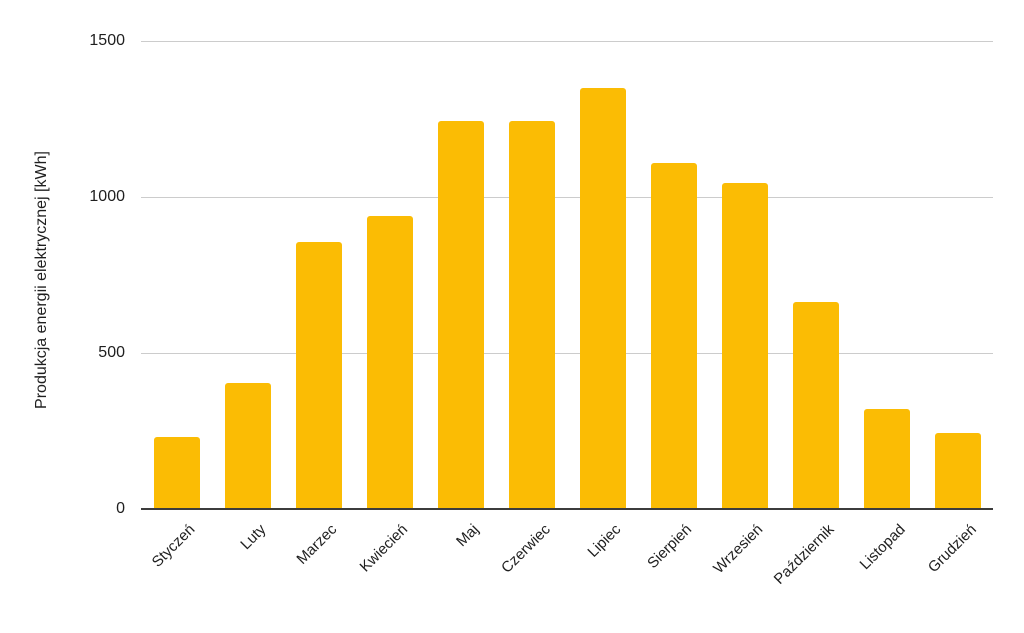 The image size is (1024, 633). Describe the element at coordinates (111, 352) in the screenshot. I see `y-tick-label: 500` at that location.